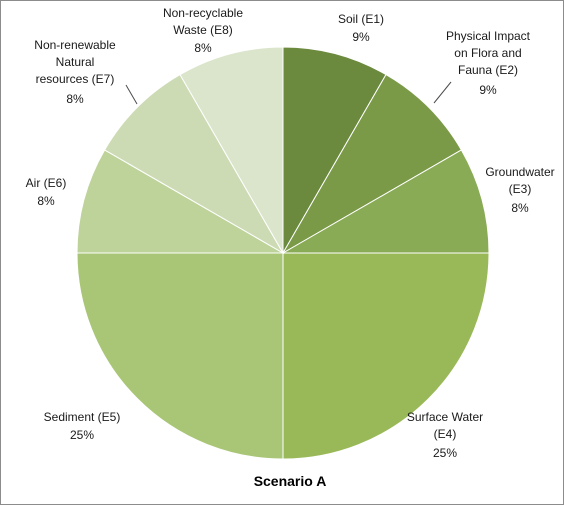 The width and height of the screenshot is (564, 505). Describe the element at coordinates (488, 53) in the screenshot. I see `slice-label: Physical Impact on Flora and Fauna (E2)` at that location.